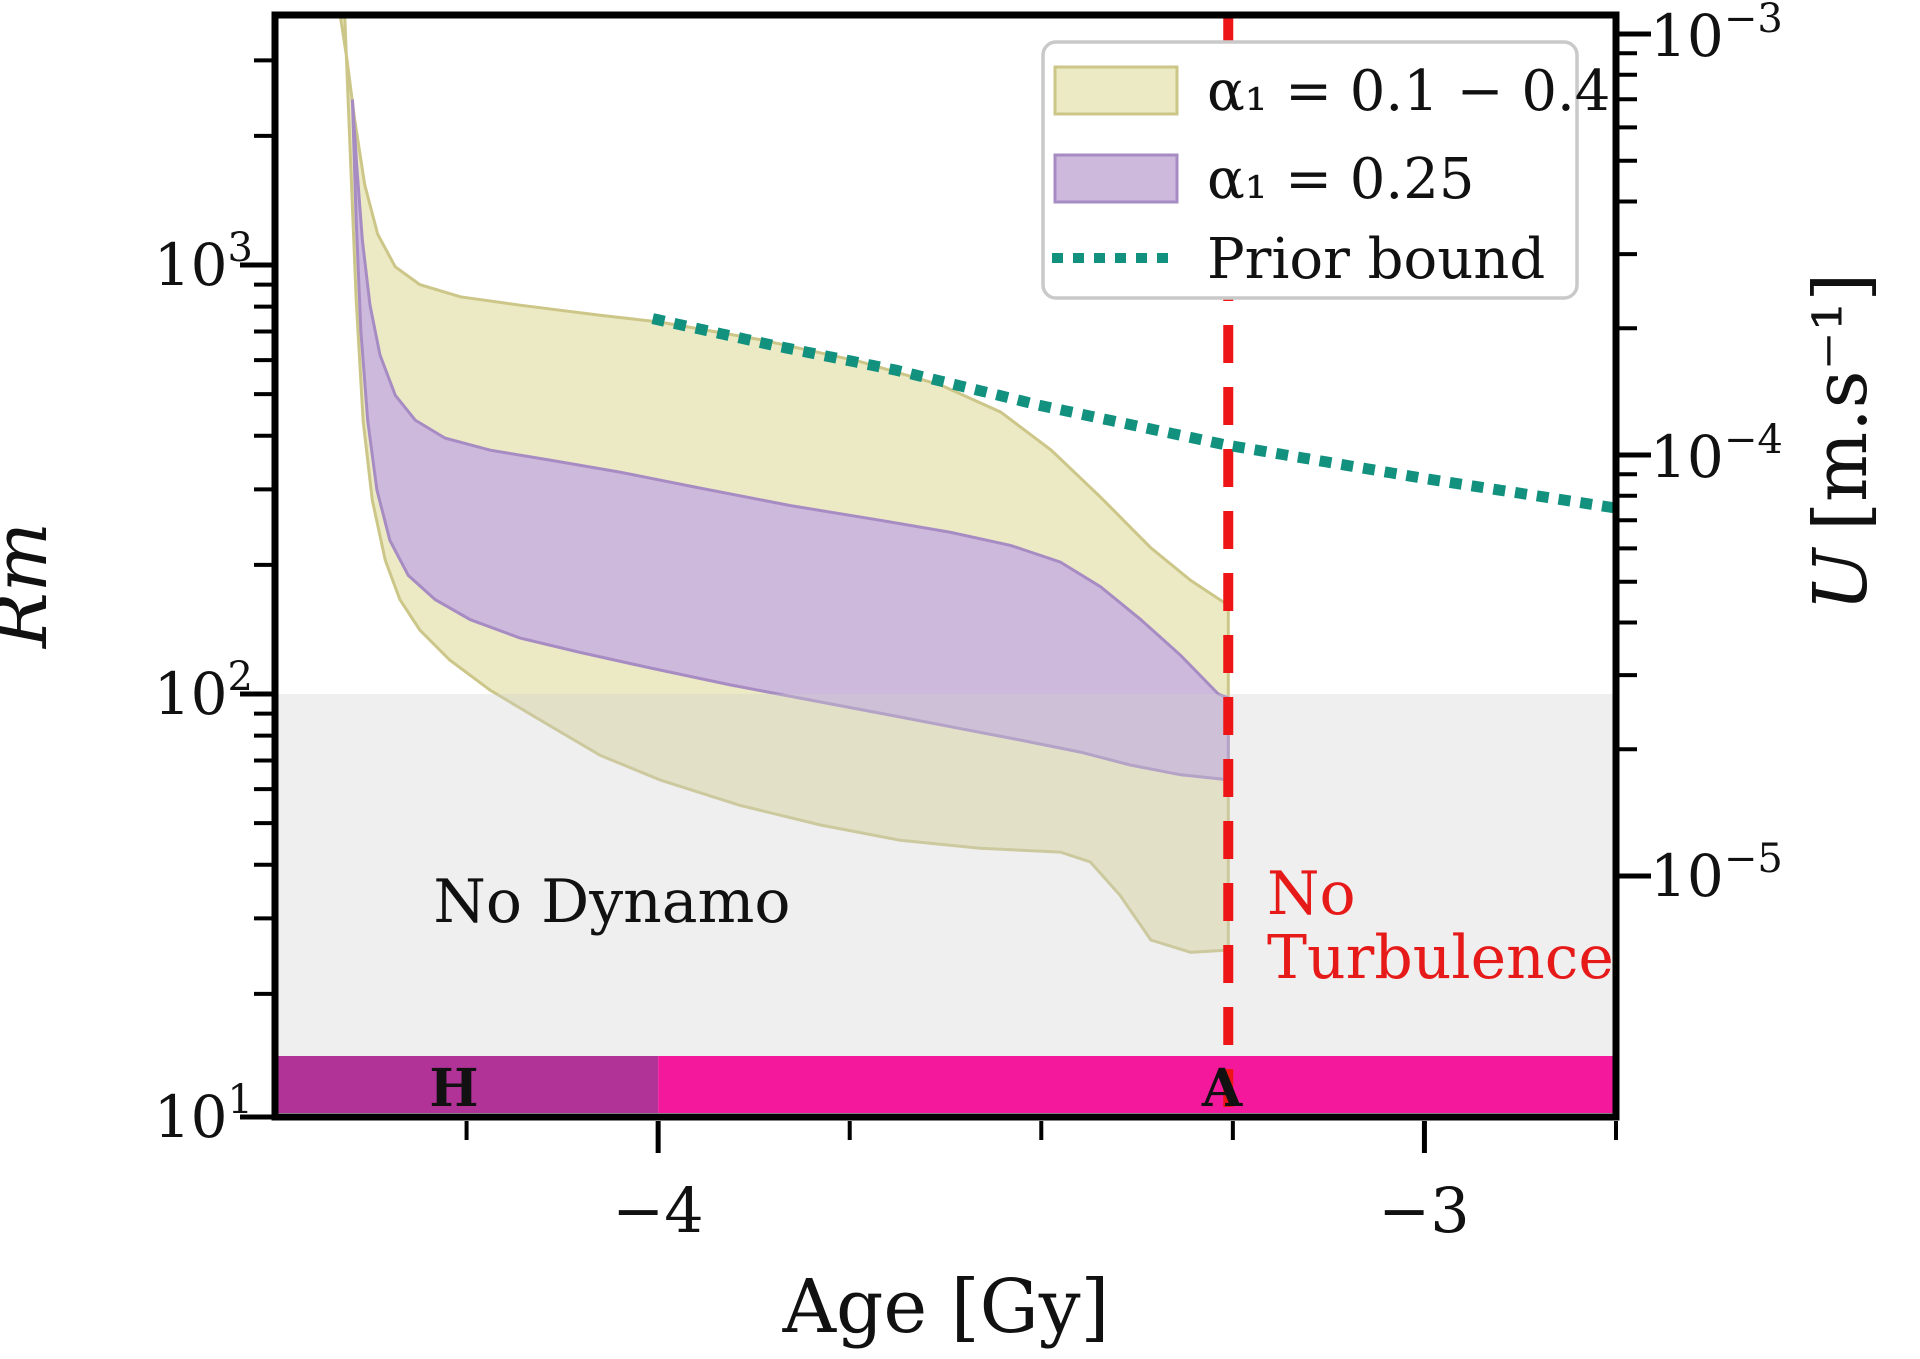  Describe the element at coordinates (203, 1114) in the screenshot. I see `y-left-tick-10: 101` at that location.